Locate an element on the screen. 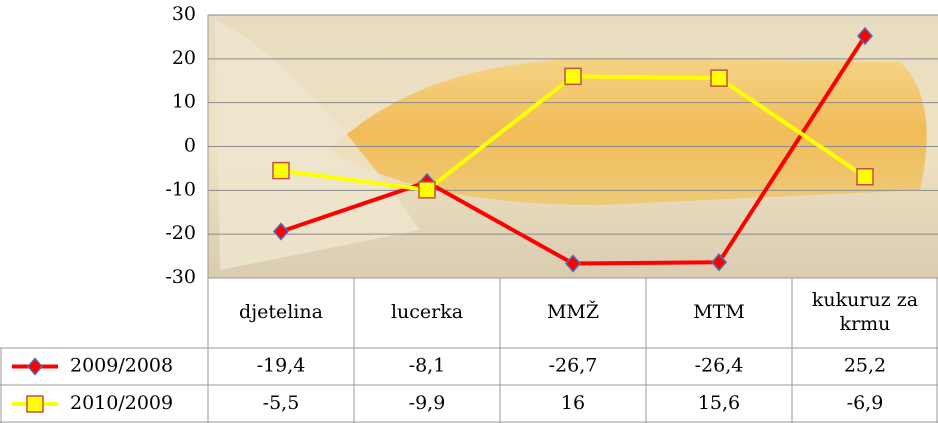  table-value: 25,2 is located at coordinates (865, 366).